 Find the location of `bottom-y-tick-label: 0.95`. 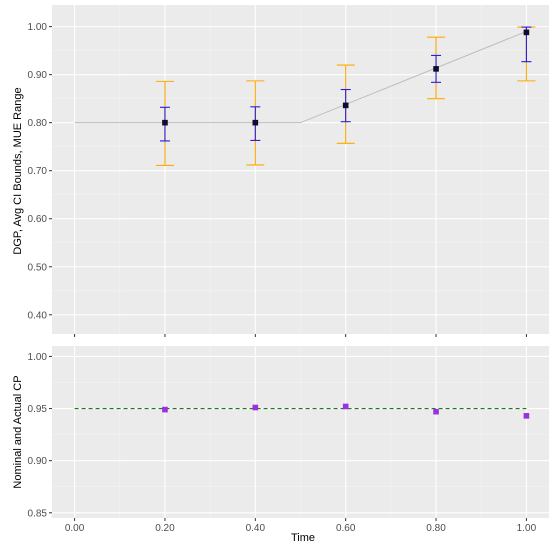

bottom-y-tick-label: 0.95 is located at coordinates (38, 409).